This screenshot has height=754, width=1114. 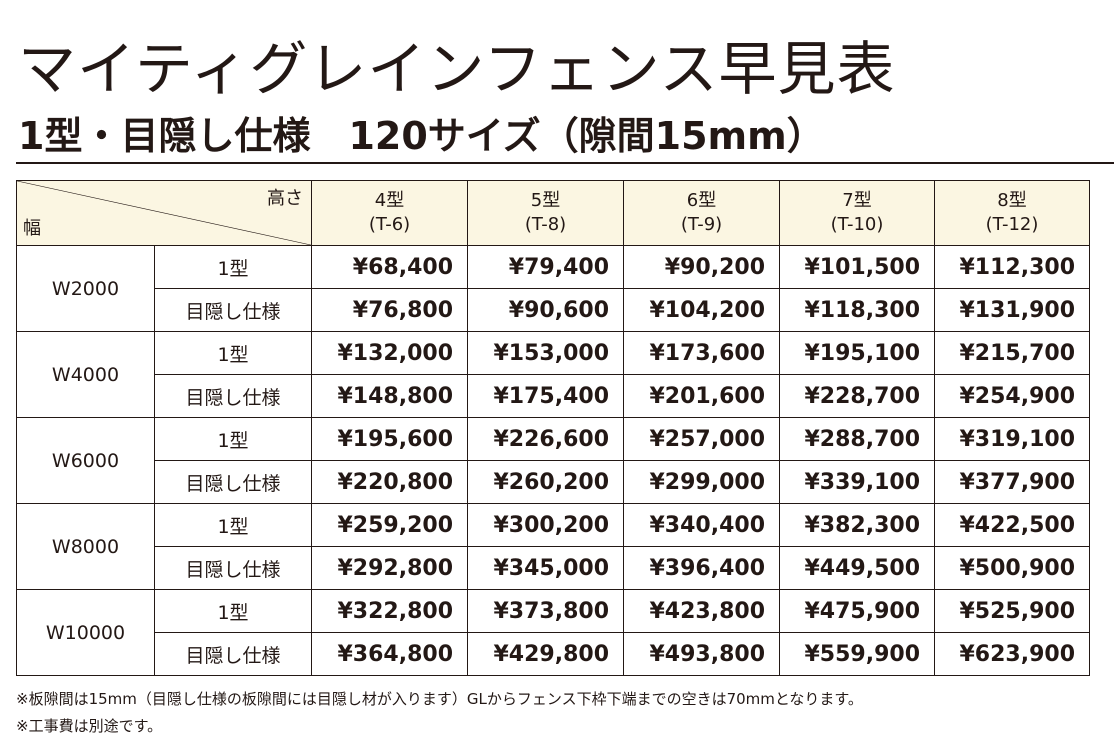 I want to click on title-divider, so click(x=565, y=163).